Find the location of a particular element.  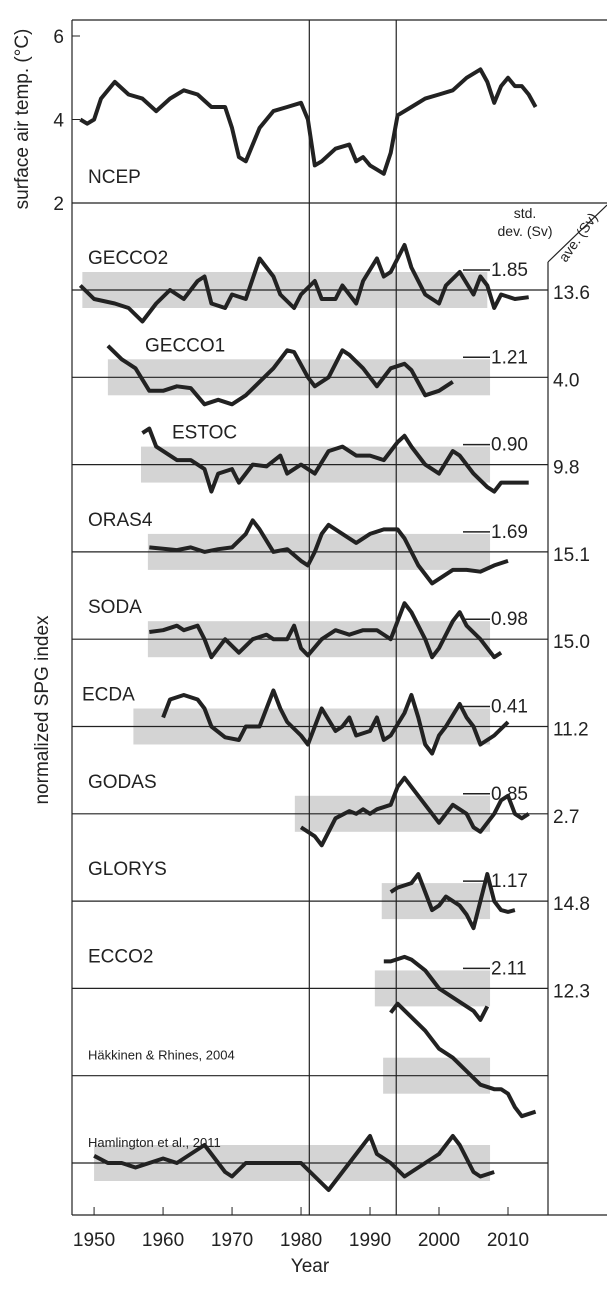

y-tick-label: 6 is located at coordinates (58, 37).